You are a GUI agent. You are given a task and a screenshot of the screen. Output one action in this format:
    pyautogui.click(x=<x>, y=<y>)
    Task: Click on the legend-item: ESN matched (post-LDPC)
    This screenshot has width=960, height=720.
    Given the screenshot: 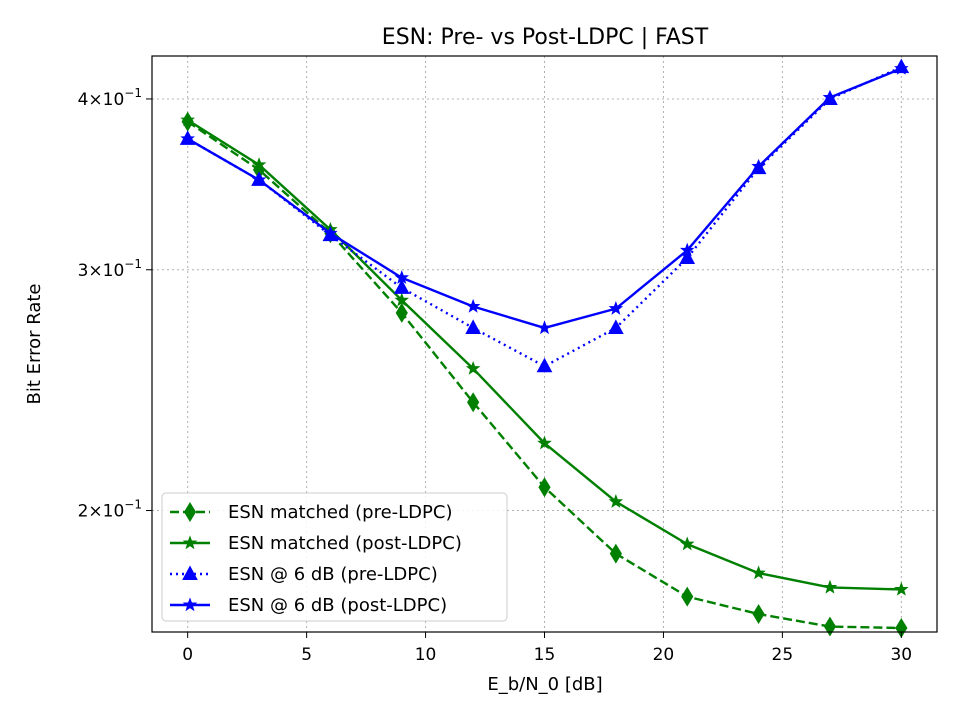 What is the action you would take?
    pyautogui.click(x=316, y=543)
    